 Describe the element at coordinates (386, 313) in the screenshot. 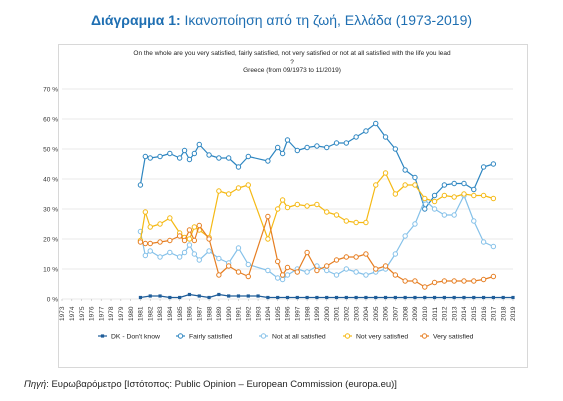

I see `x-tick-label: 2006` at that location.